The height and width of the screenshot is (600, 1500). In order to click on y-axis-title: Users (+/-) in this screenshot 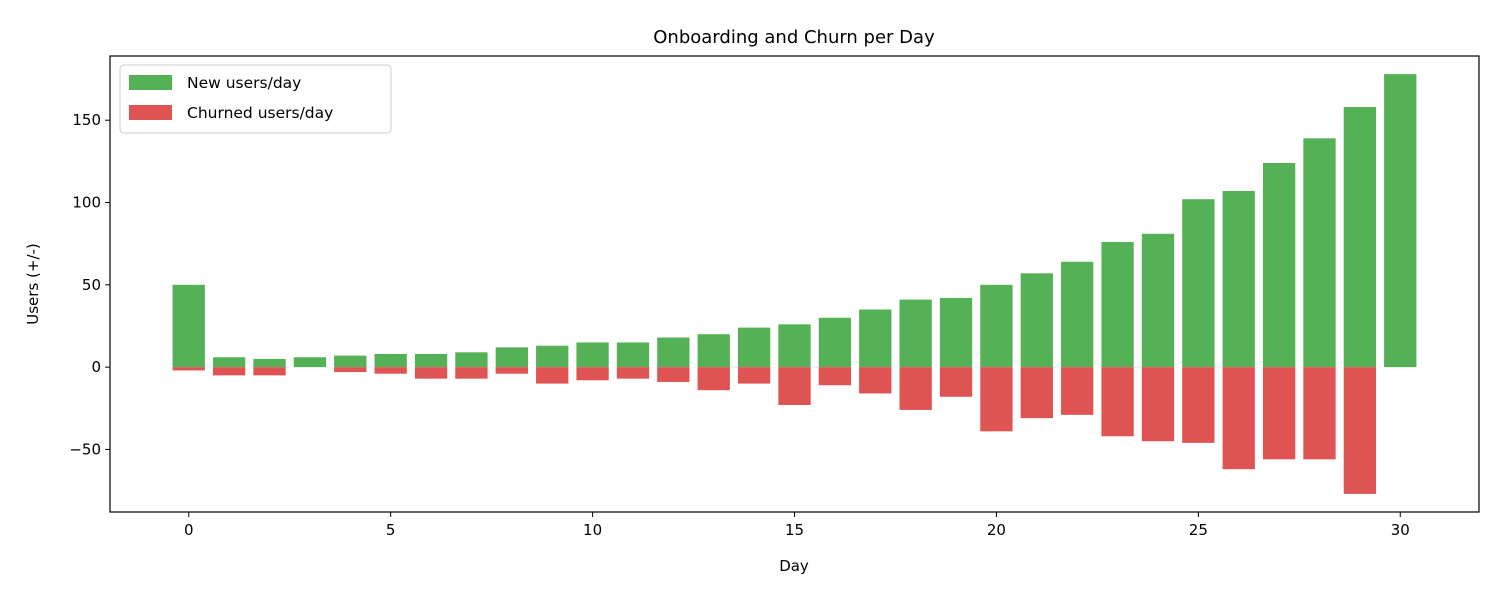, I will do `click(33, 284)`.